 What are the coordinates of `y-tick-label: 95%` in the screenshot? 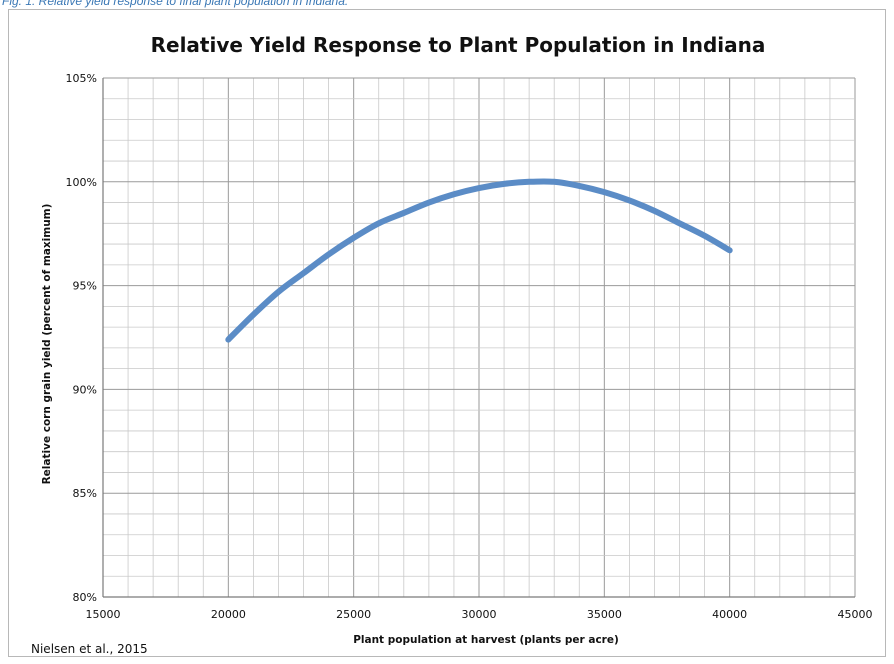 It's located at (85, 286).